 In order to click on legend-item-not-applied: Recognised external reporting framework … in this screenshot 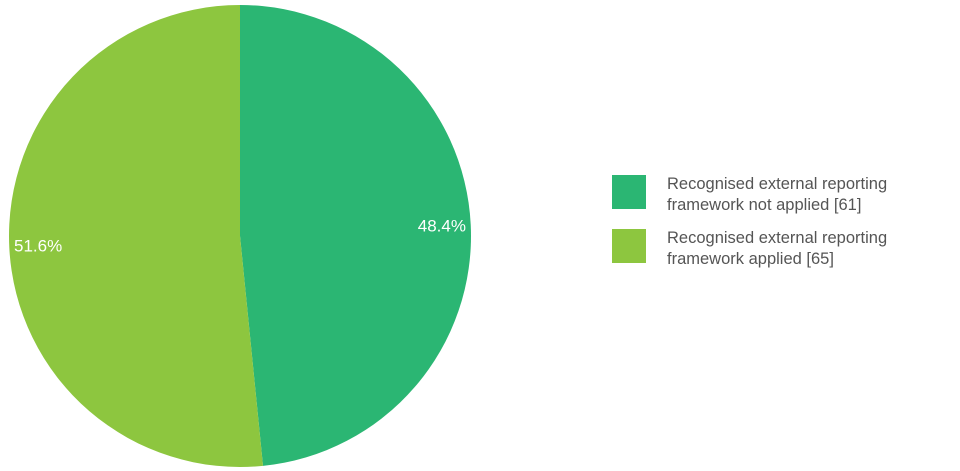, I will do `click(786, 199)`.